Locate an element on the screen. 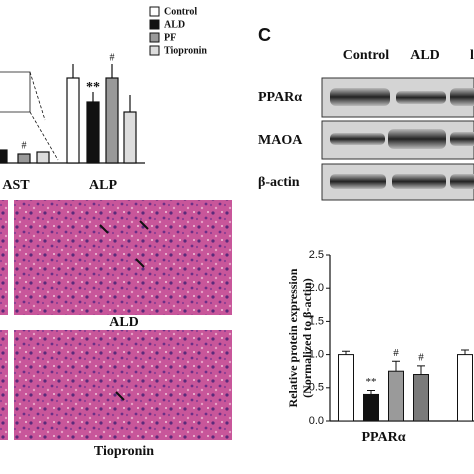 This screenshot has width=474, height=474. legend-label: ALD is located at coordinates (174, 24).